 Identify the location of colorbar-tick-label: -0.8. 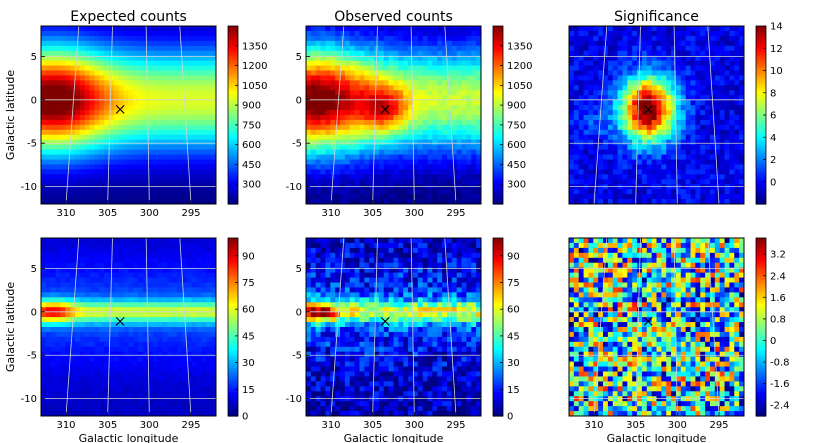
(780, 363).